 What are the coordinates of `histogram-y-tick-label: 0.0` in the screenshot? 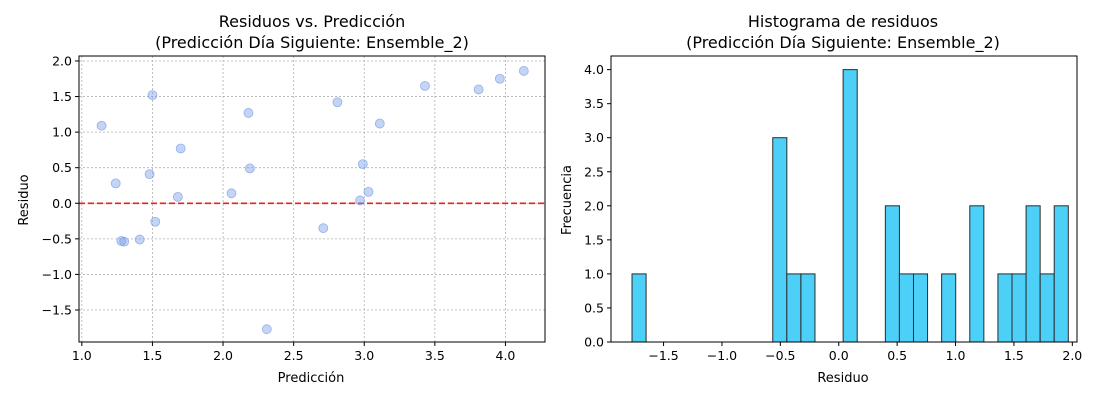 It's located at (594, 342).